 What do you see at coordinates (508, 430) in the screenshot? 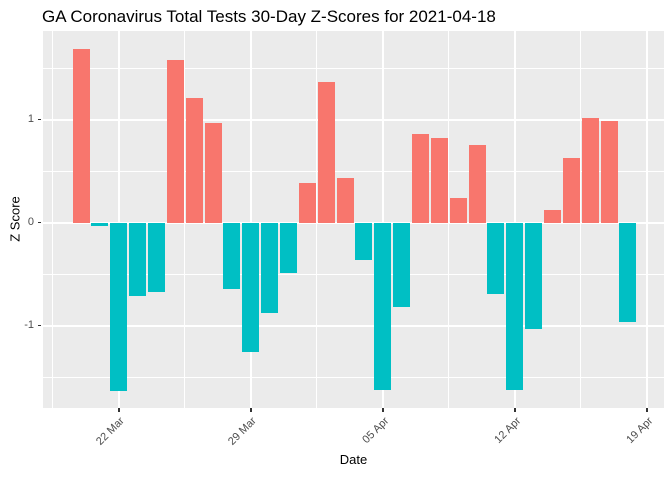
I see `x-tick-label: 12 Apr` at bounding box center [508, 430].